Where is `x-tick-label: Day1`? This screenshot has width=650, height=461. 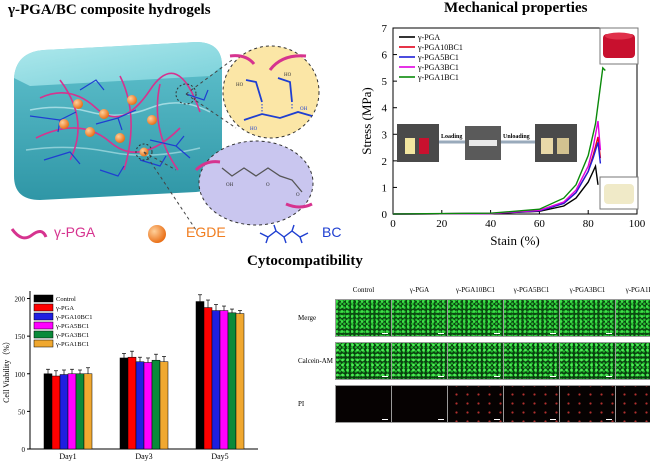
x-tick-label: Day1 is located at coordinates (67, 456).